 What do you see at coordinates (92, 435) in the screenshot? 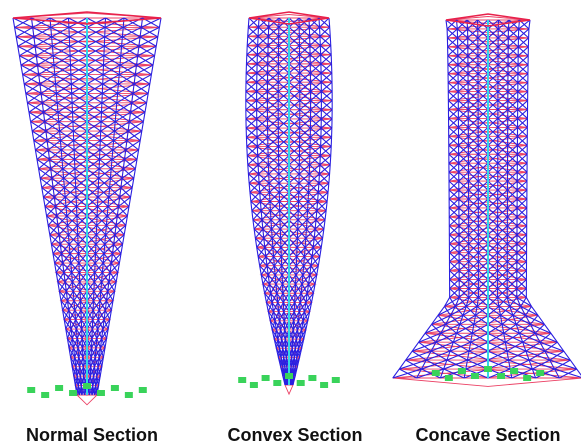
I see `normal-section-caption: Normal Section` at bounding box center [92, 435].